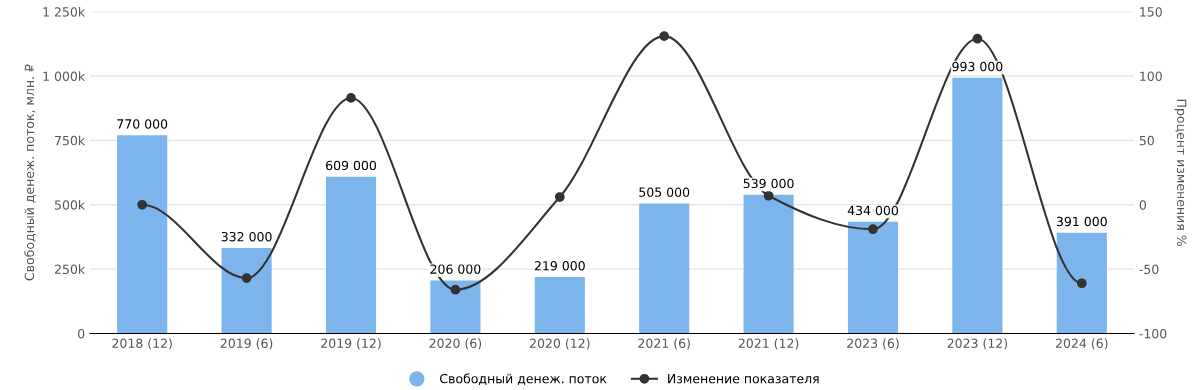  I want to click on y-tick-label: 1 000k, so click(64, 76).